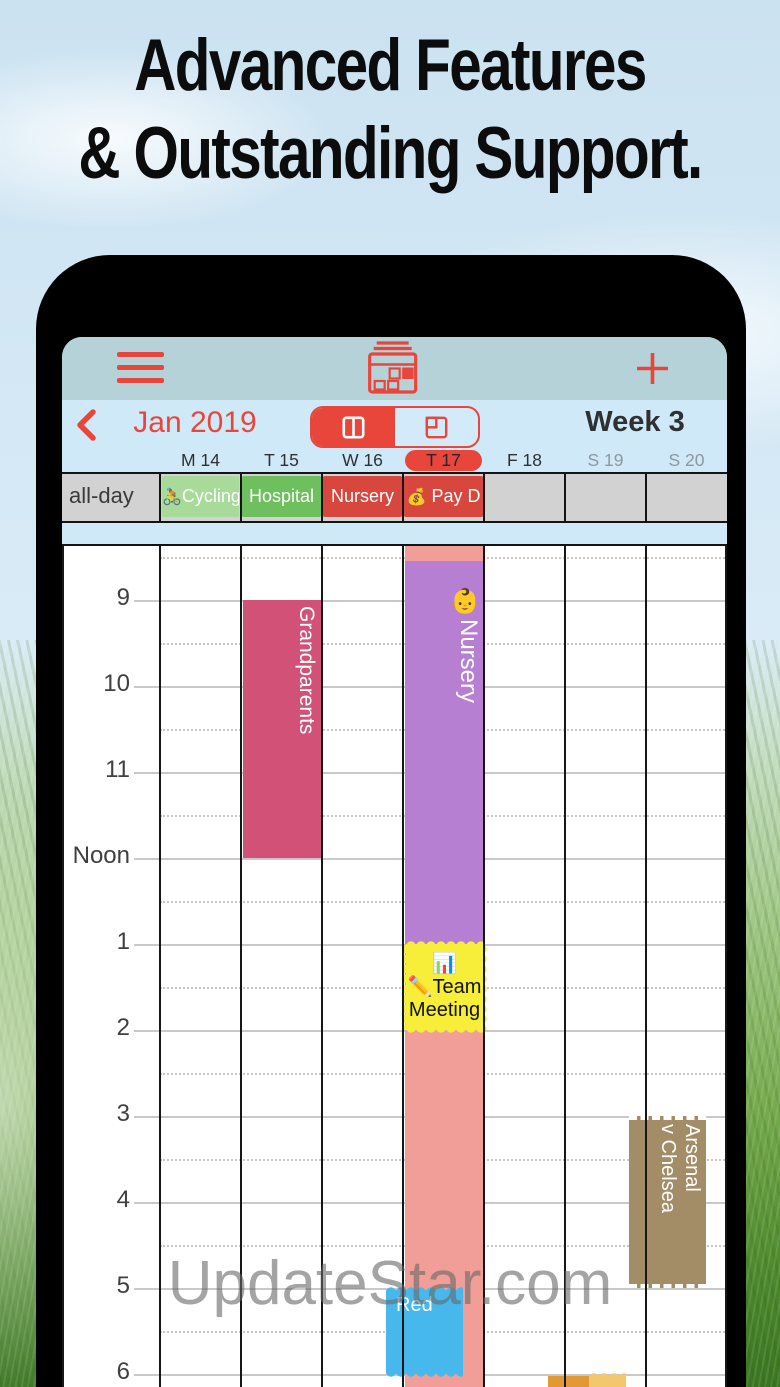 The width and height of the screenshot is (780, 1387). I want to click on headline-line2: & Outstanding Support., so click(390, 153).